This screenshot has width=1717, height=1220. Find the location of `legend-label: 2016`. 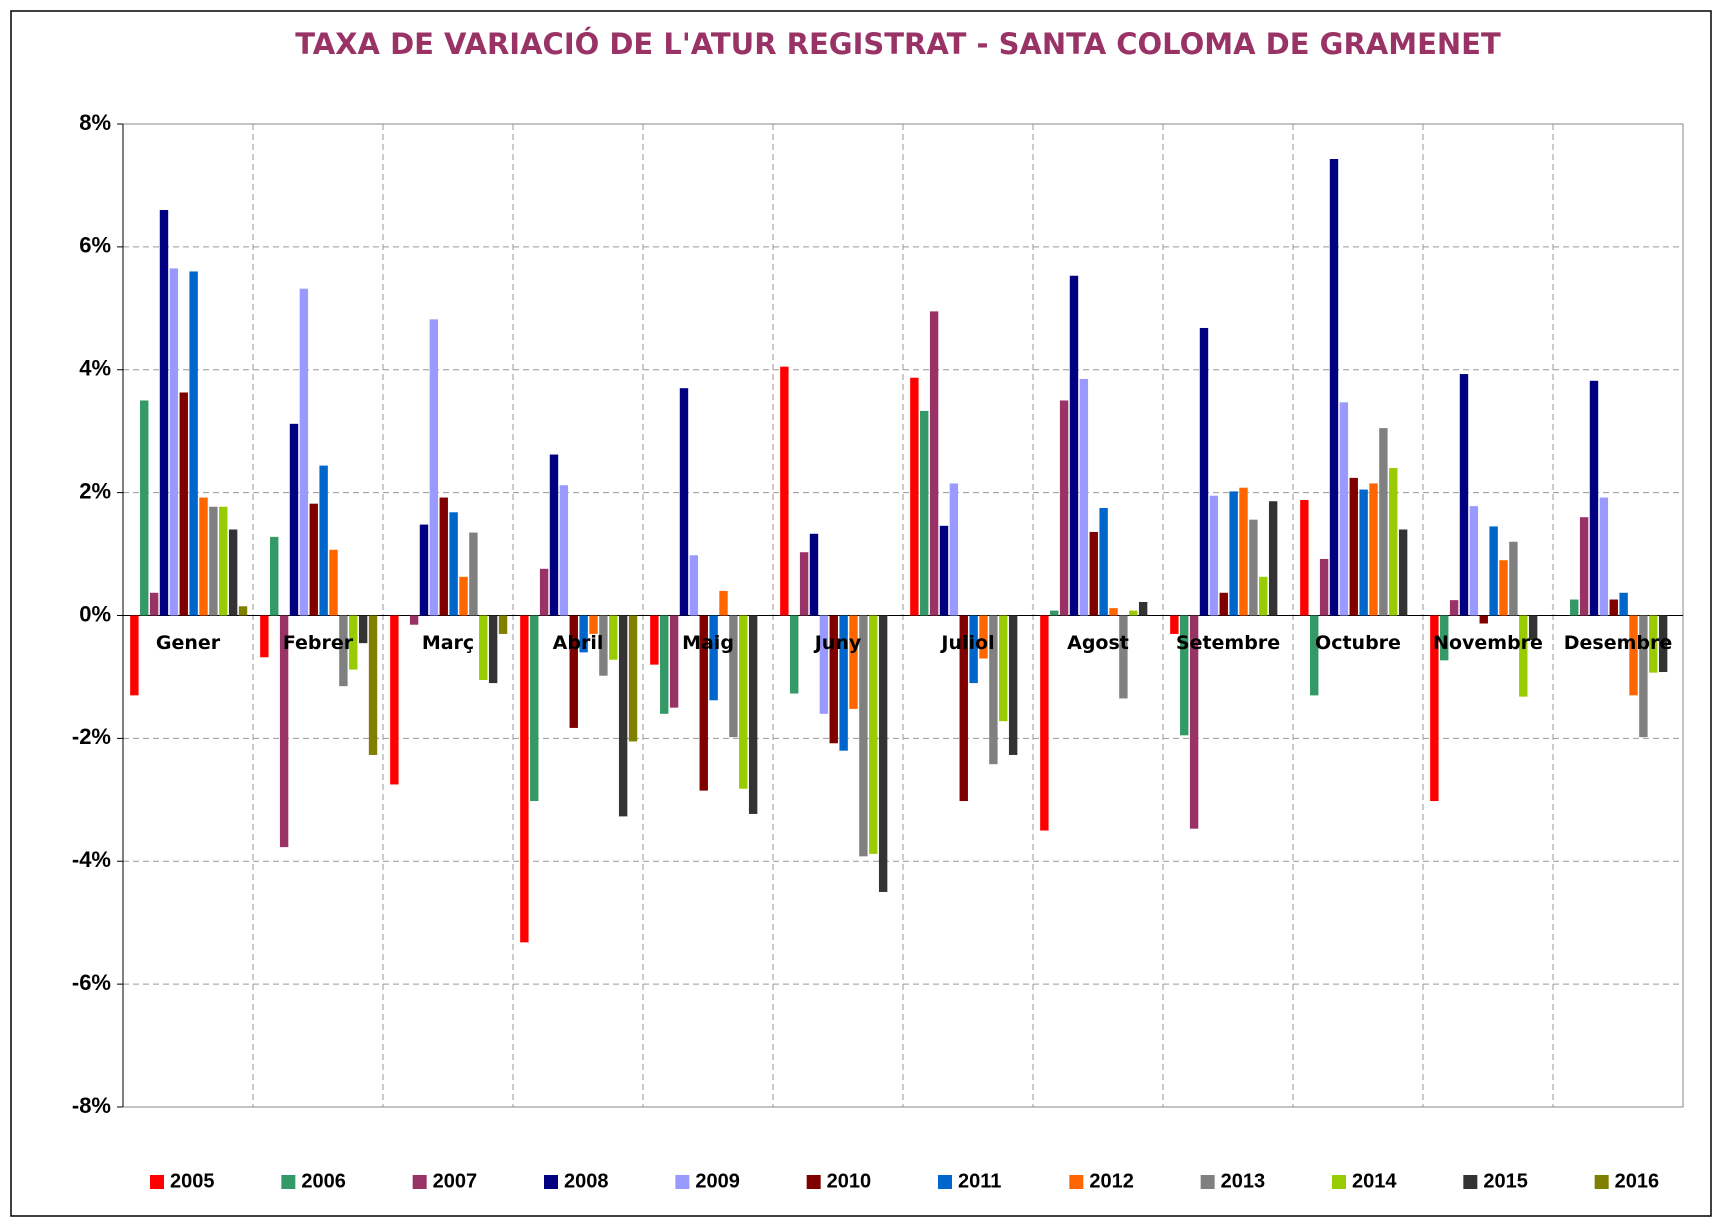

legend-label: 2016 is located at coordinates (1637, 1181).